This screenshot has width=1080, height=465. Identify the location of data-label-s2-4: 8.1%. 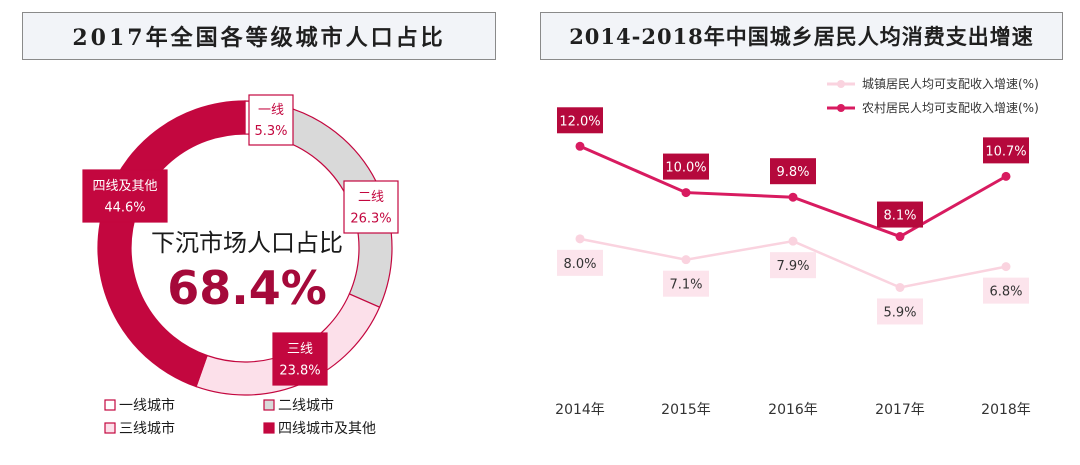
(899, 216).